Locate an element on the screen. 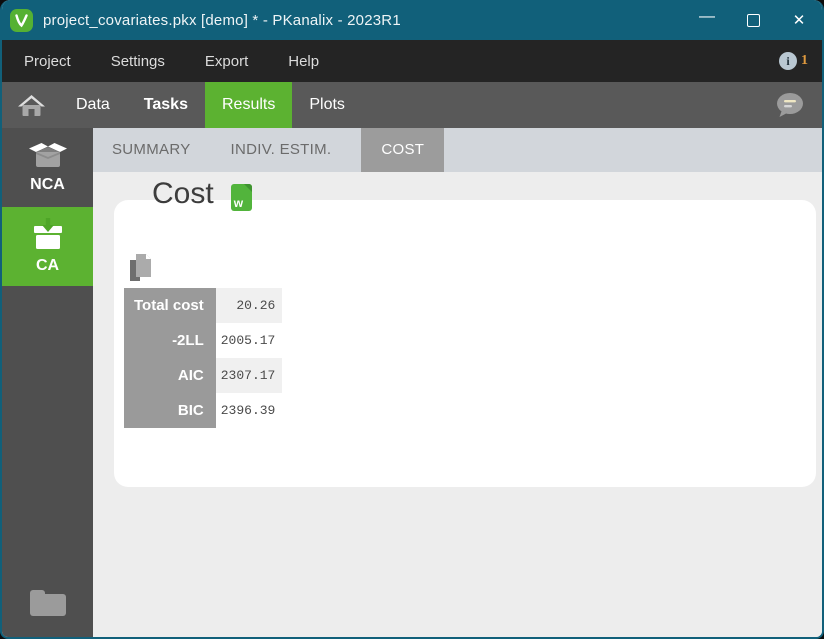 Image resolution: width=824 pixels, height=639 pixels. minimize-button: — is located at coordinates (707, 20).